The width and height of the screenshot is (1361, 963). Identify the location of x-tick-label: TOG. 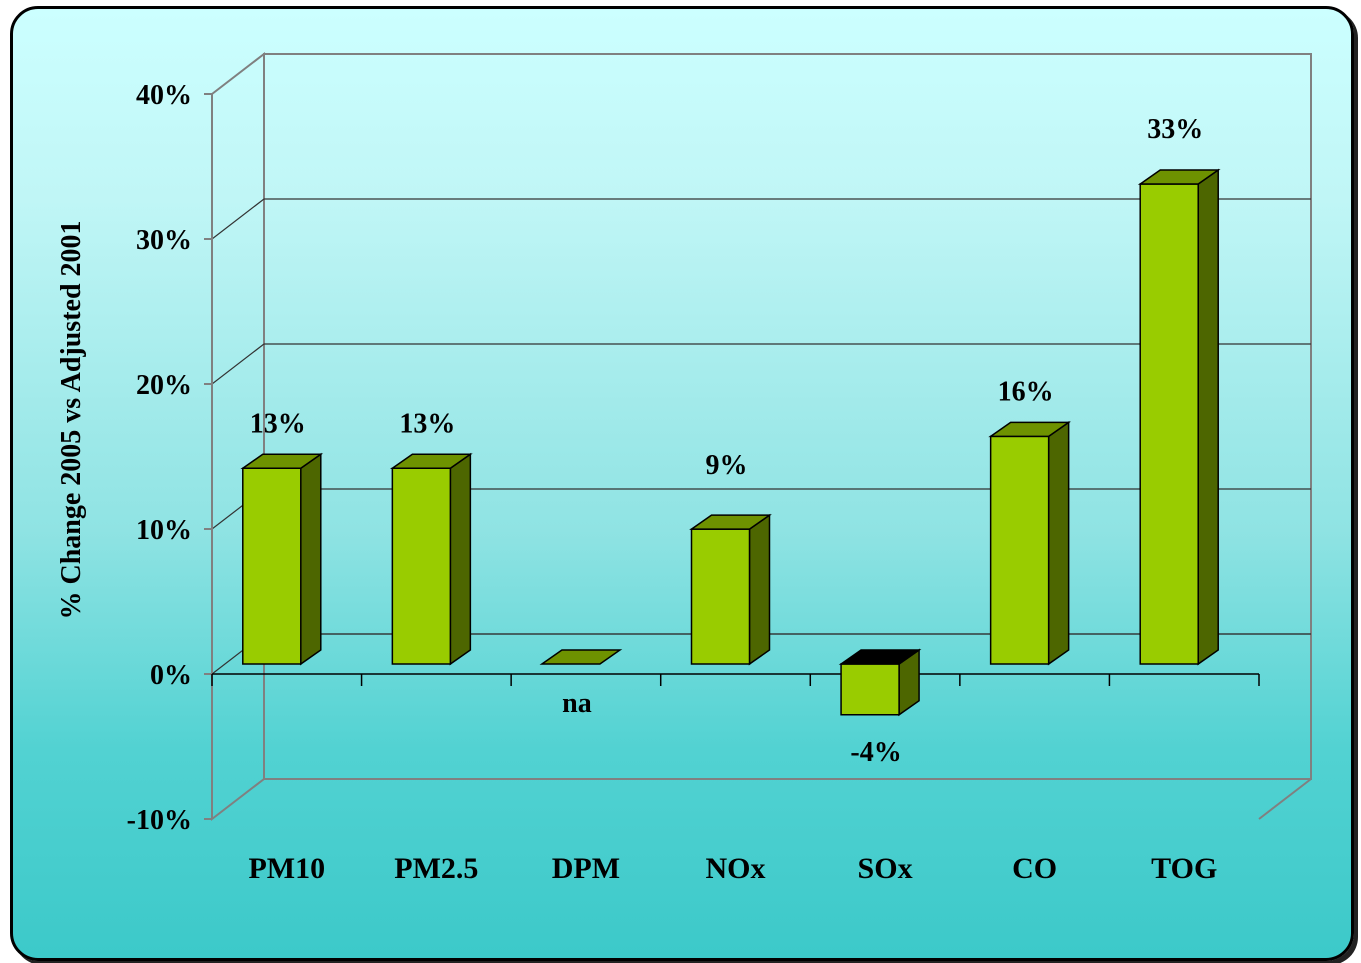
(1184, 868).